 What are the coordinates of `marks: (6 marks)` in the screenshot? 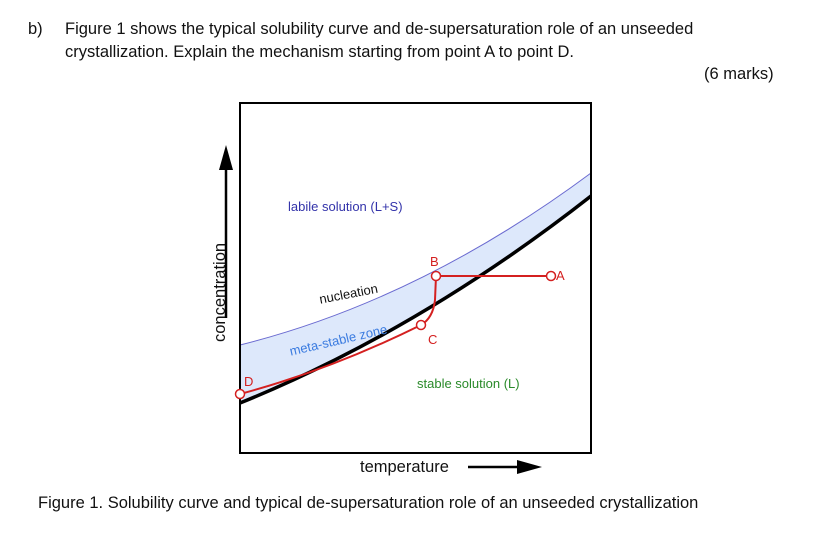 It's located at (739, 74).